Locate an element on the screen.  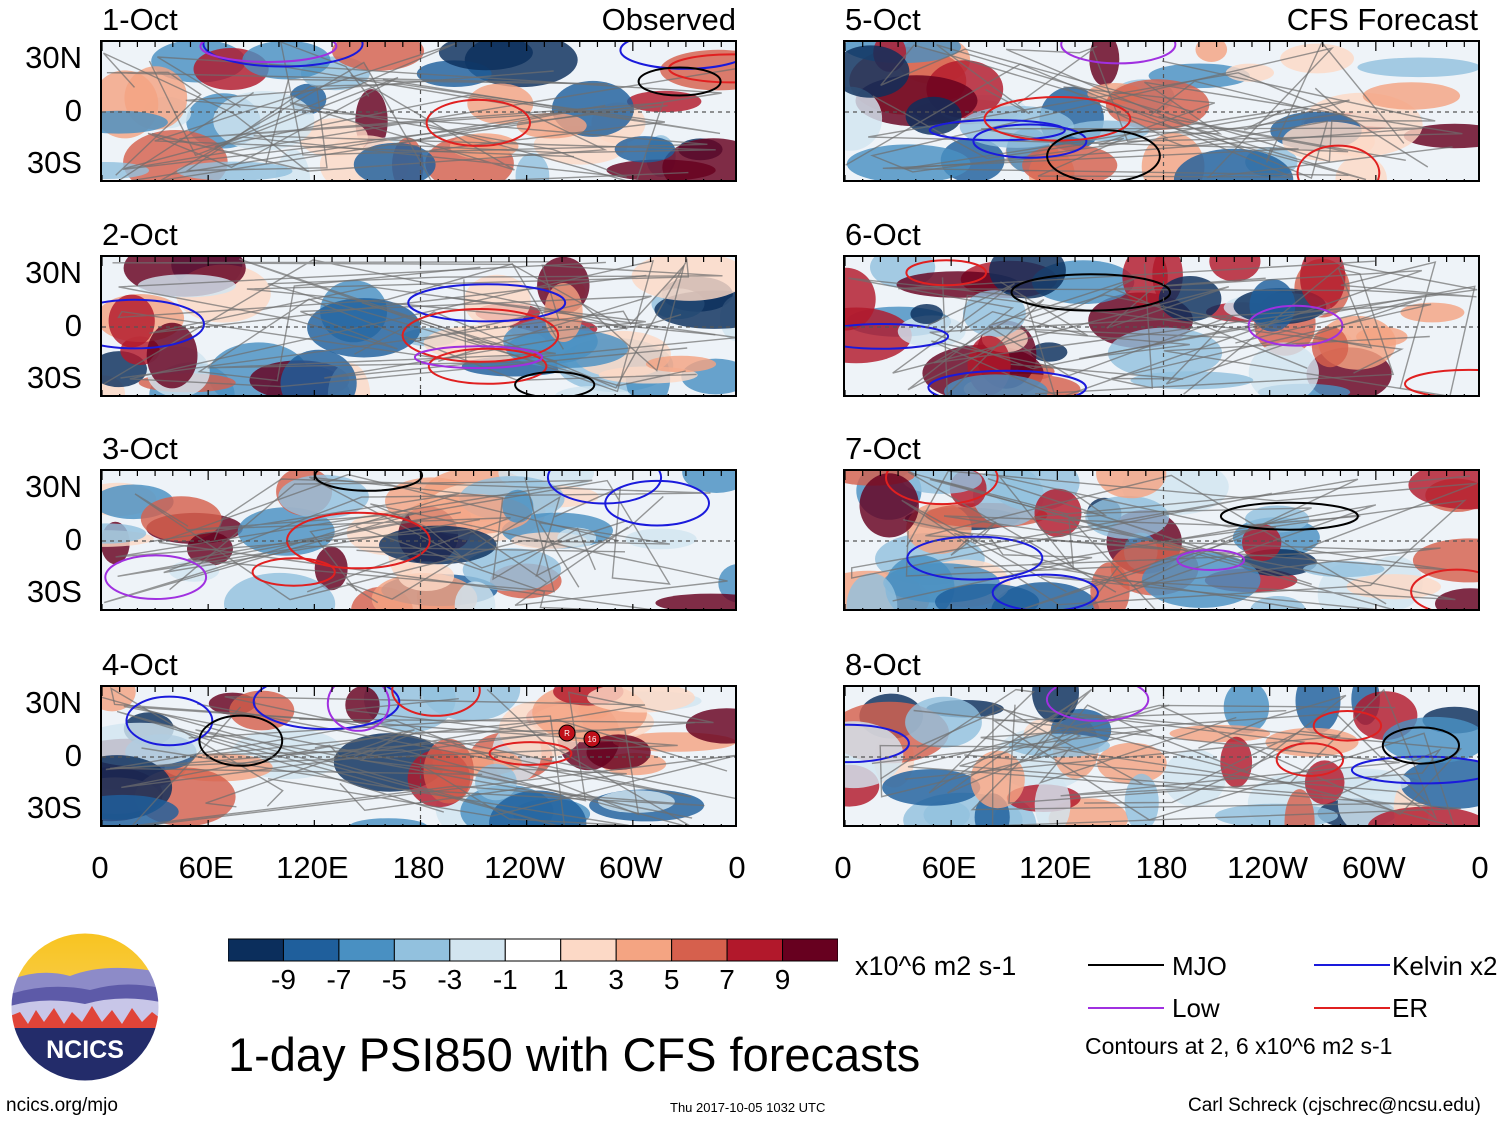
main-title: 1-day PSI850 with CFS forecasts is located at coordinates (574, 1054).